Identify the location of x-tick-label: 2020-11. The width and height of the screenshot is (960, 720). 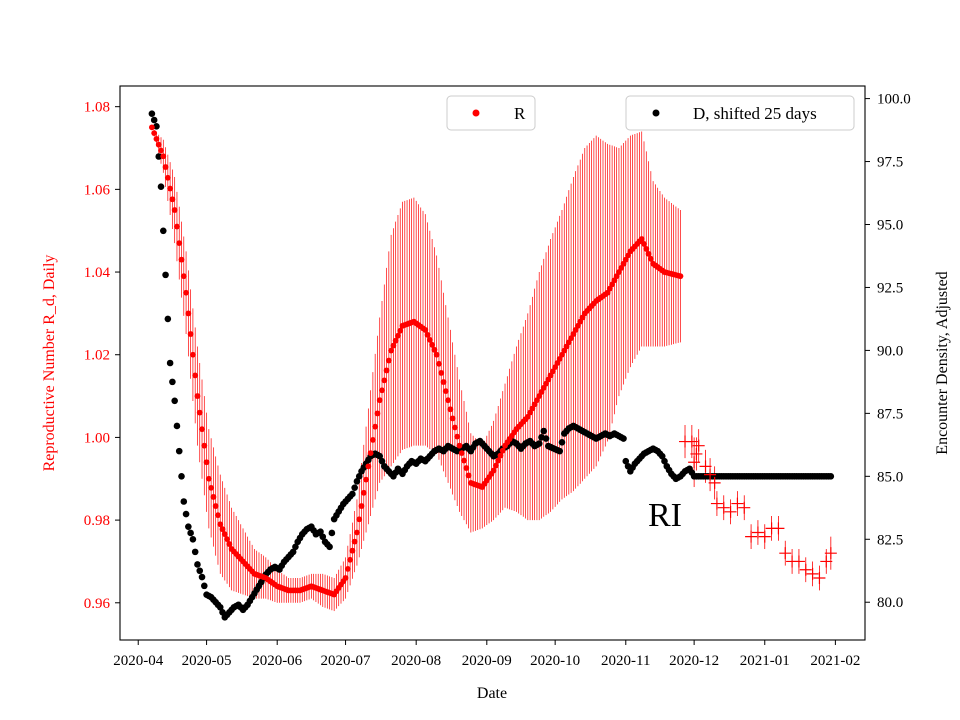
(625, 661).